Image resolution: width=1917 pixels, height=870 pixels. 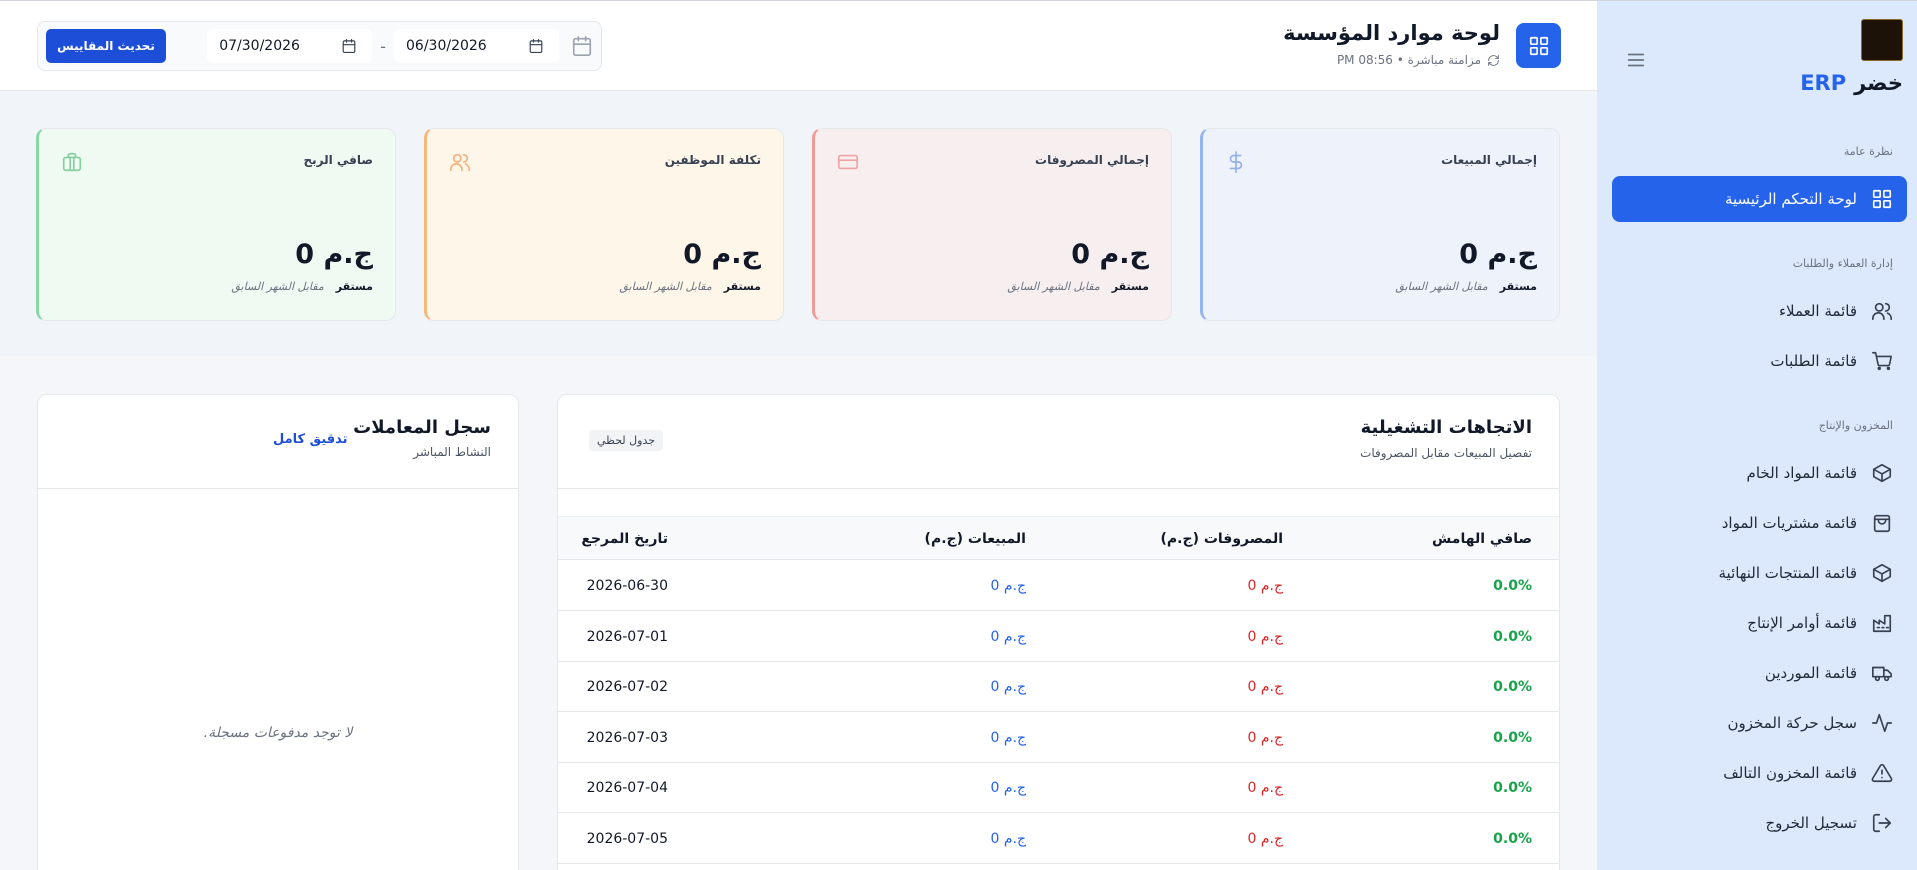 What do you see at coordinates (1759, 523) in the screenshot?
I see `nav-item: قائمة مشتريات المواد` at bounding box center [1759, 523].